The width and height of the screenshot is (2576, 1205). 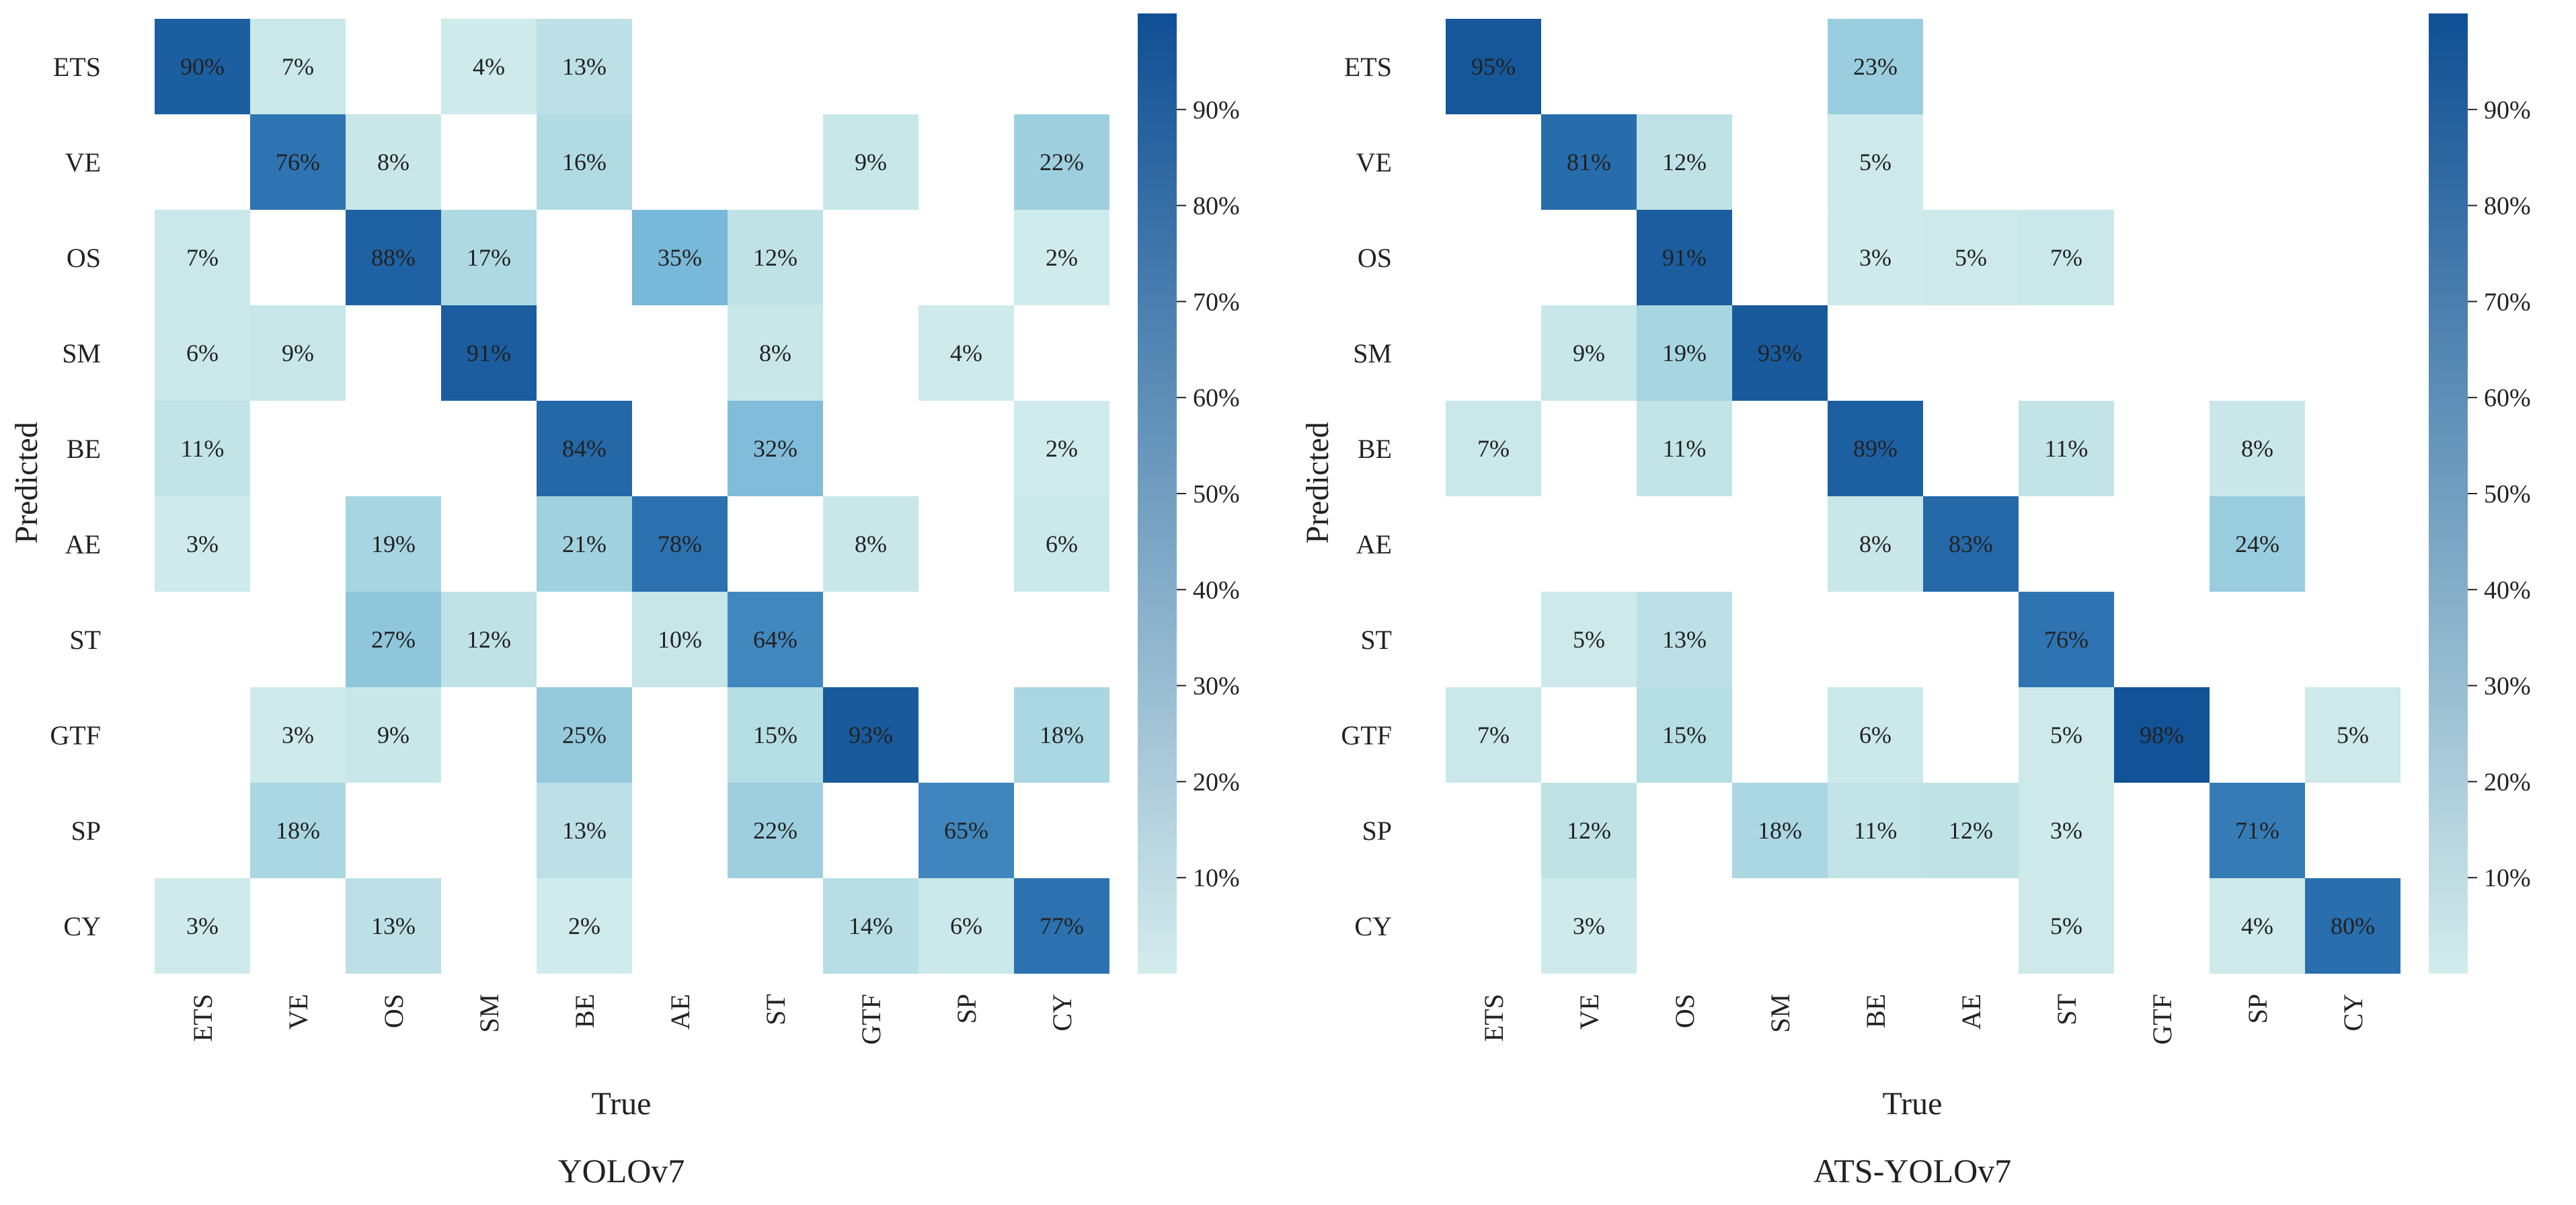 I want to click on yolov7-ytick-ets: ETS, so click(x=77, y=67).